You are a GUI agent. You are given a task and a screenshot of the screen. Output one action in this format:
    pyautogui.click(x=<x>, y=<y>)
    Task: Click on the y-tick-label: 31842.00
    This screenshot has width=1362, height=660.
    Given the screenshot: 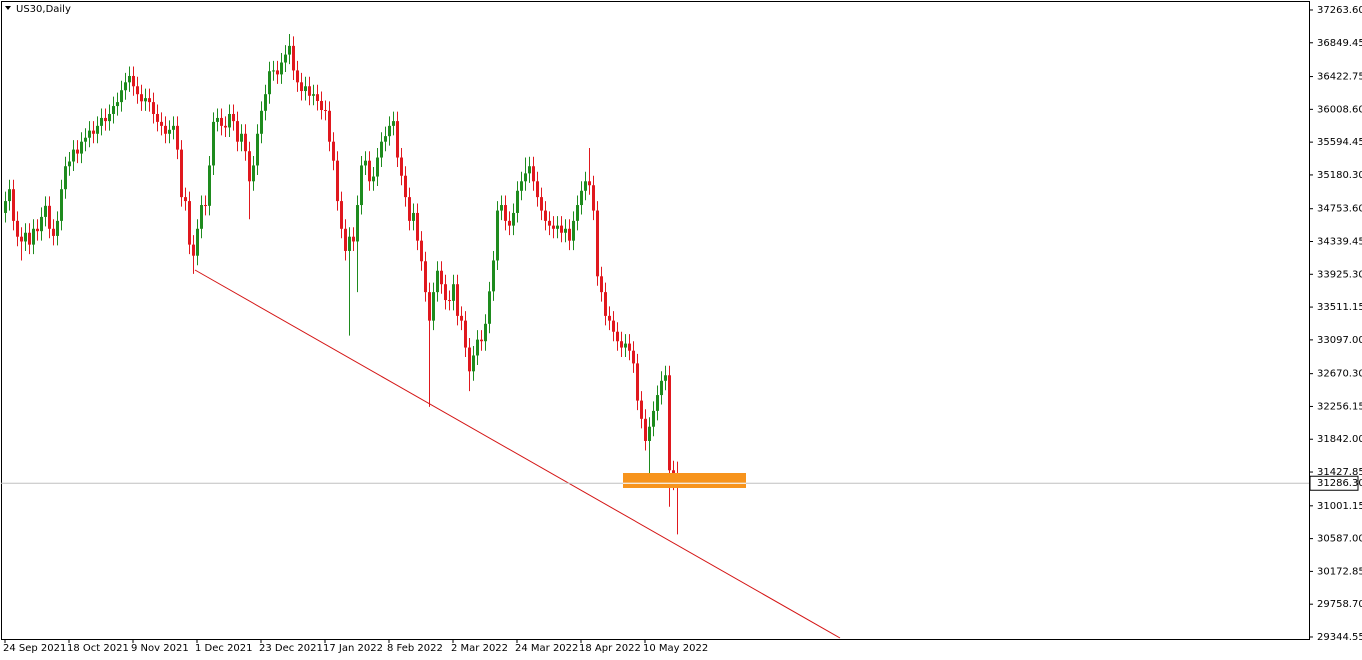 What is the action you would take?
    pyautogui.click(x=1339, y=439)
    